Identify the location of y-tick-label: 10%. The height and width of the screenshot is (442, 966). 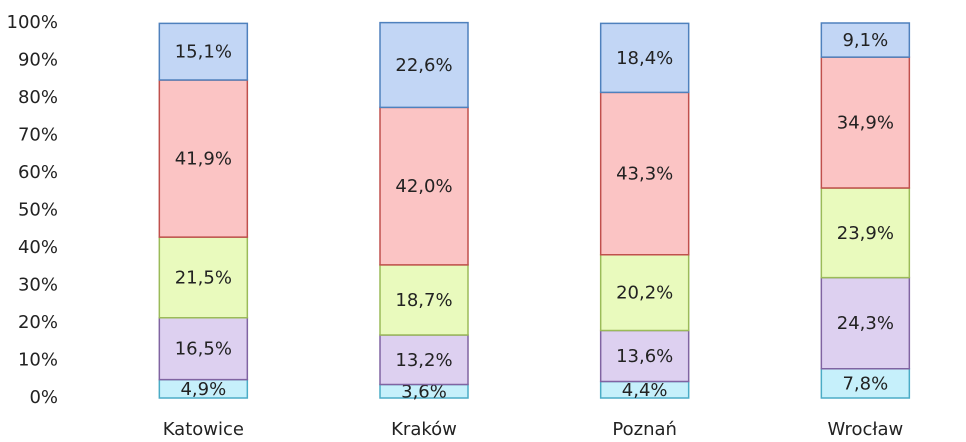
(38, 360).